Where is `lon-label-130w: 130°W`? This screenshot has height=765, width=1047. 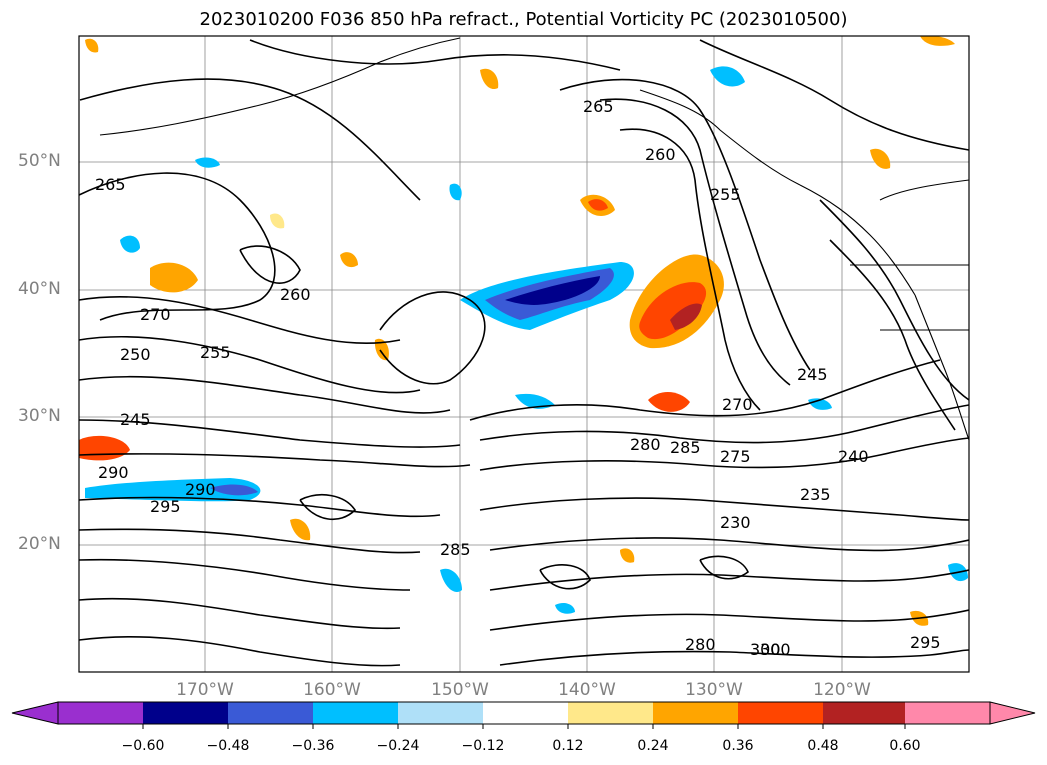 lon-label-130w: 130°W is located at coordinates (714, 690).